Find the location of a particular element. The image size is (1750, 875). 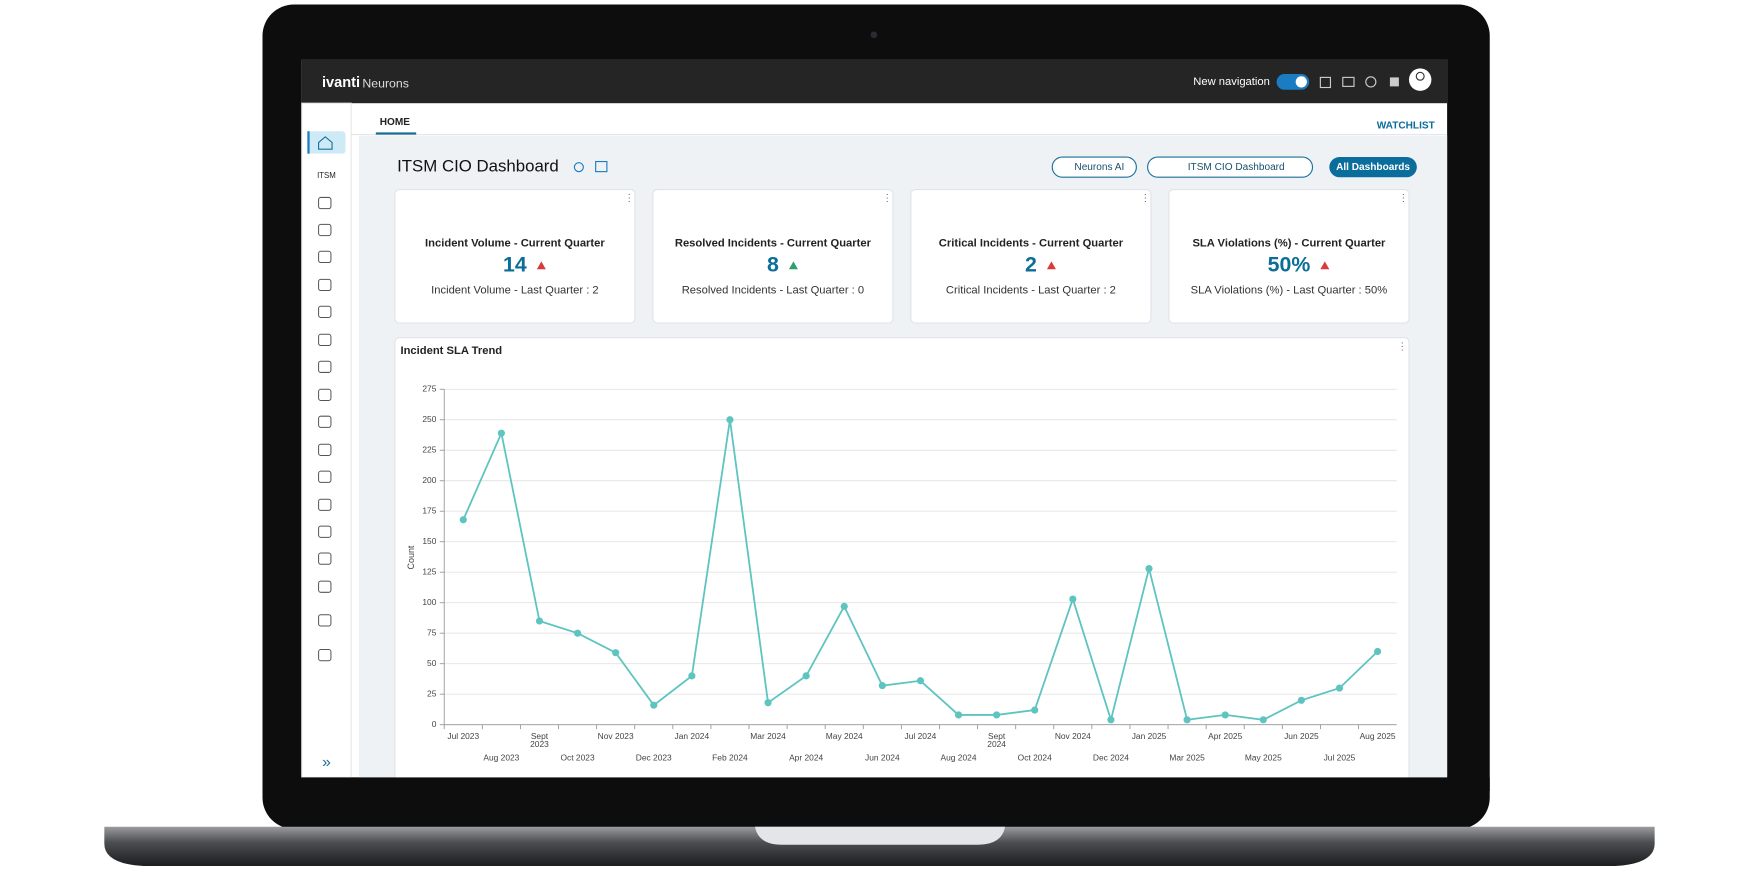

home-icon is located at coordinates (325, 143).